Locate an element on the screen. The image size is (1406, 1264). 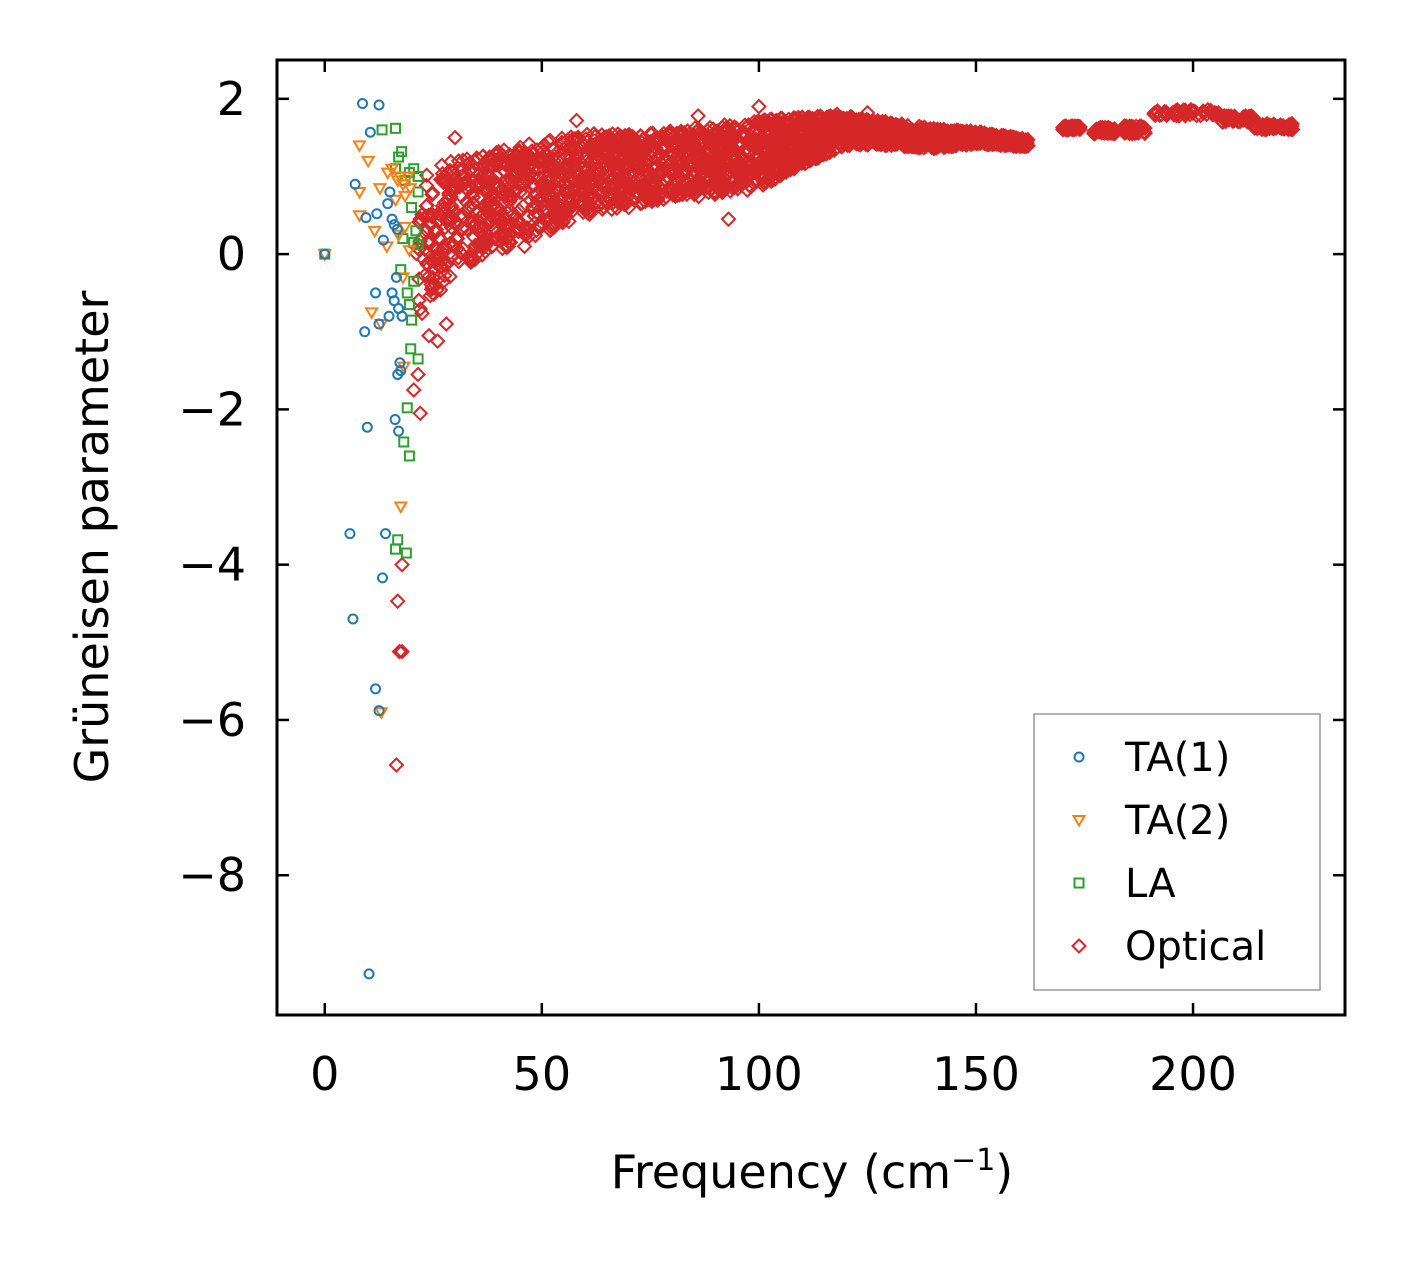
legend-label: TA(1) is located at coordinates (1177, 758).